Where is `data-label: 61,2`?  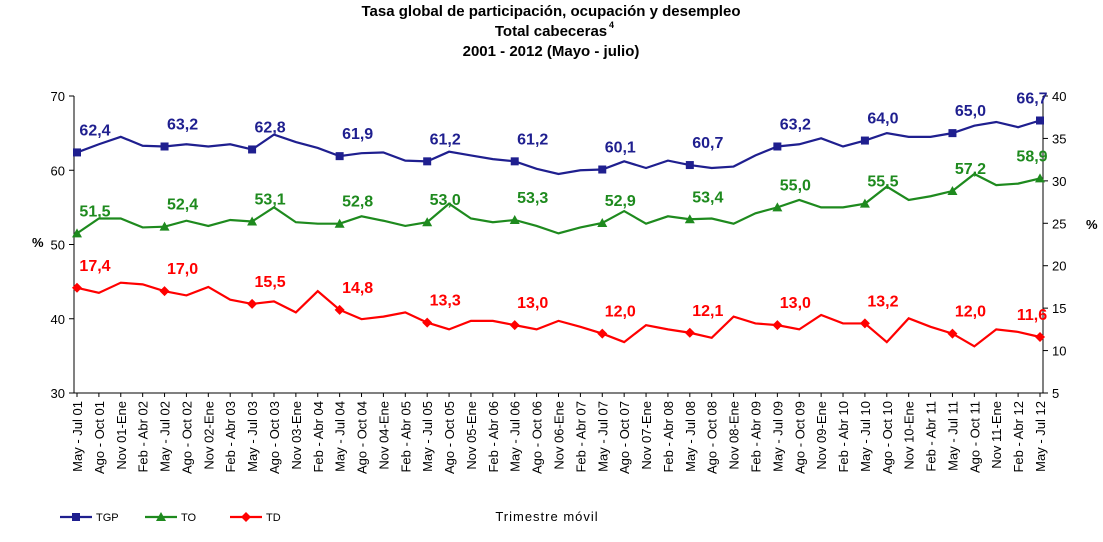
data-label: 61,2 is located at coordinates (445, 139).